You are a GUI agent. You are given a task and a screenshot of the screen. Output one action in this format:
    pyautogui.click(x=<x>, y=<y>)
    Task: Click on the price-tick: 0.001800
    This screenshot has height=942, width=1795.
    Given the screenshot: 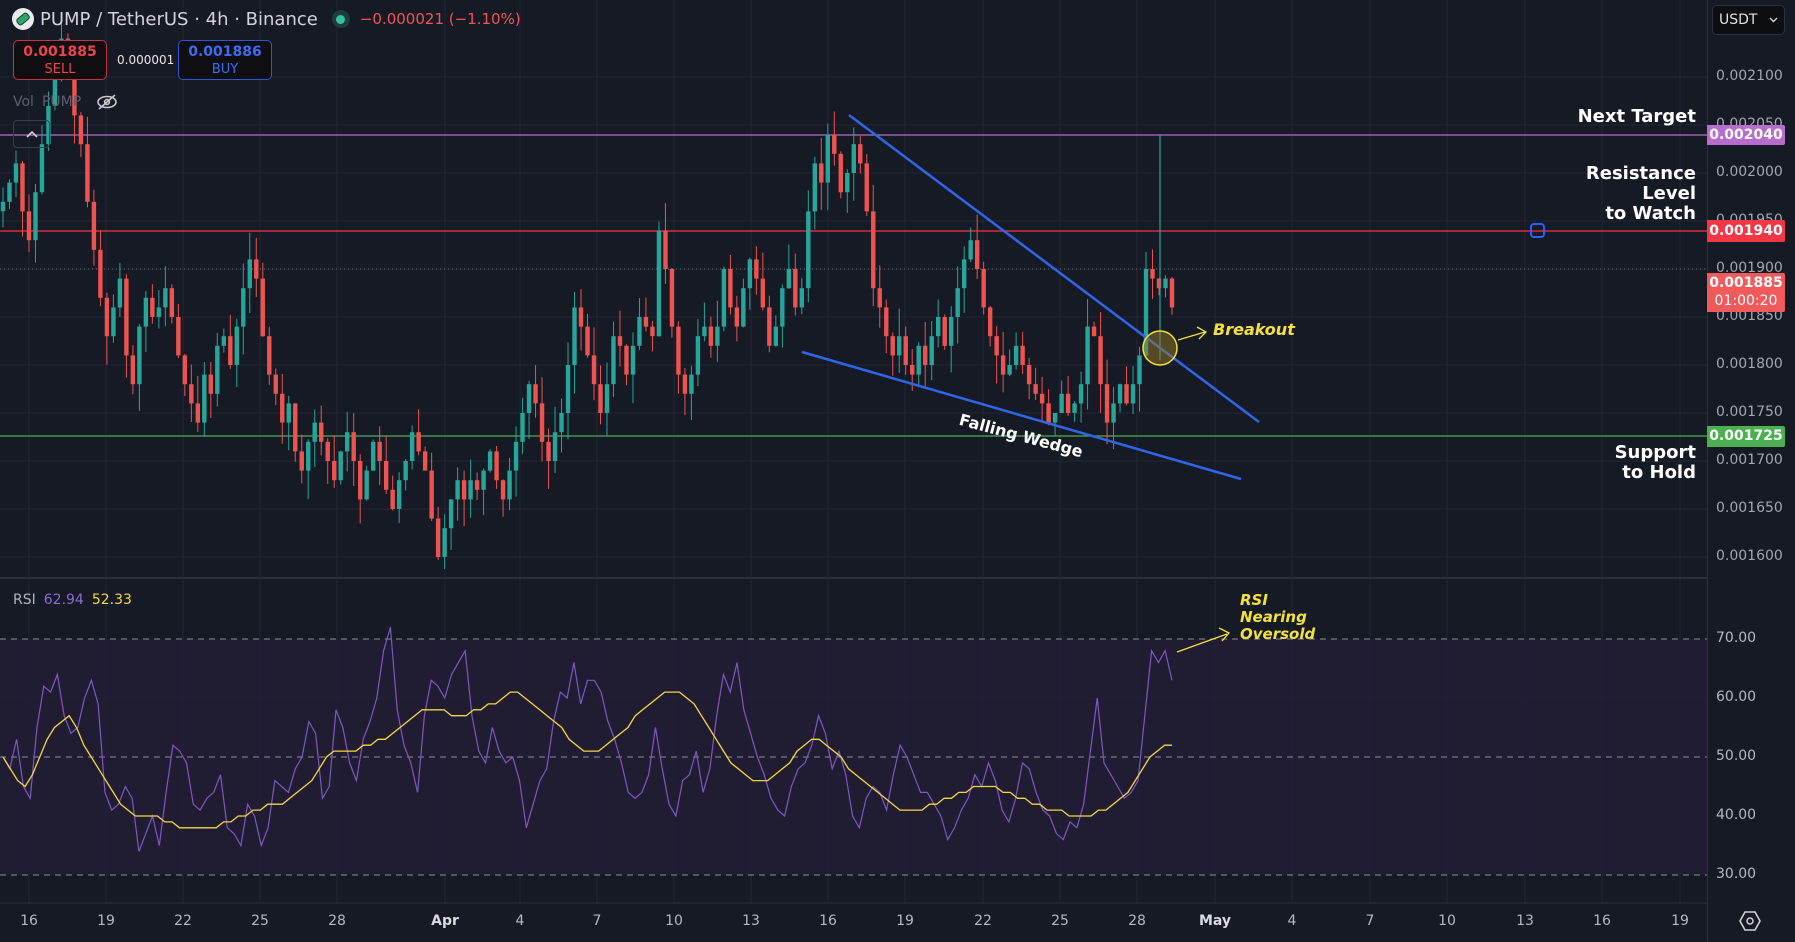 What is the action you would take?
    pyautogui.click(x=1749, y=364)
    